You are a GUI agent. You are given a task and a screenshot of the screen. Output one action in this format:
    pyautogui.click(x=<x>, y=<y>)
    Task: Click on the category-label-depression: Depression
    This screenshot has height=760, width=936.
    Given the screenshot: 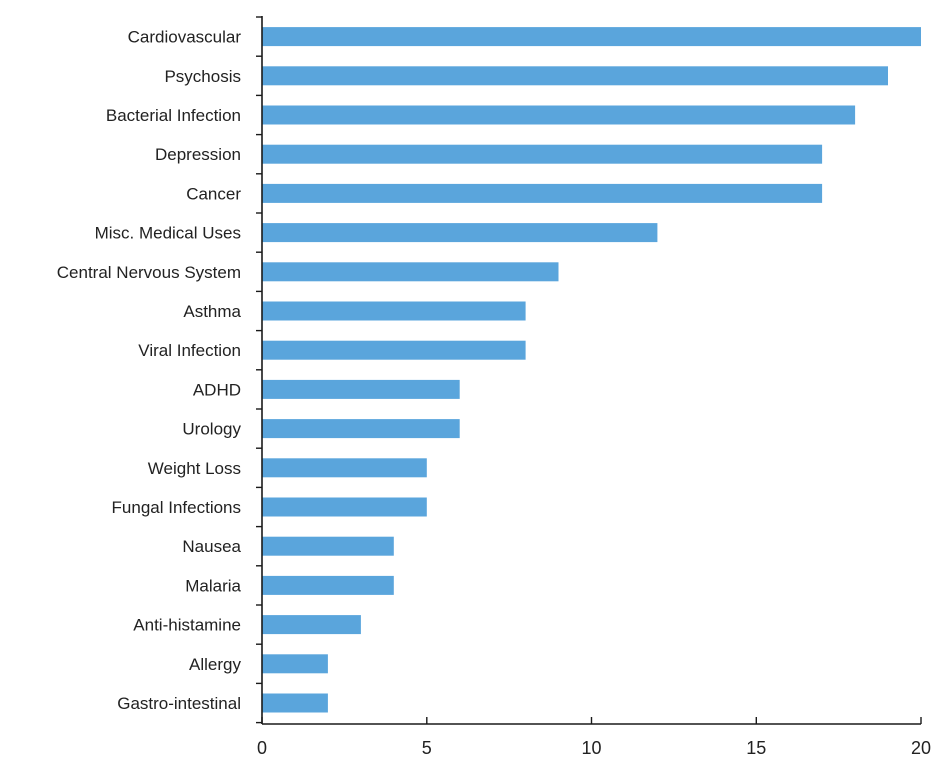 What is the action you would take?
    pyautogui.click(x=198, y=154)
    